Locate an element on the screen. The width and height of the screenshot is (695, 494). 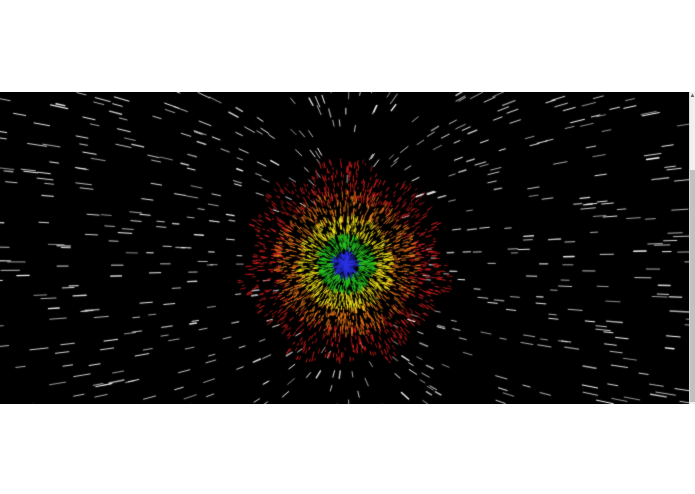
scroll-up-arrow-icon: ▲ is located at coordinates (692, 96).